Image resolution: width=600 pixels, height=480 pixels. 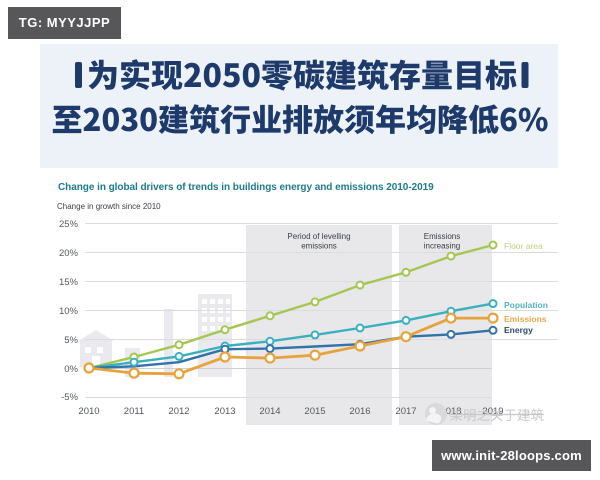 What do you see at coordinates (69, 224) in the screenshot?
I see `svg-text: 25%` at bounding box center [69, 224].